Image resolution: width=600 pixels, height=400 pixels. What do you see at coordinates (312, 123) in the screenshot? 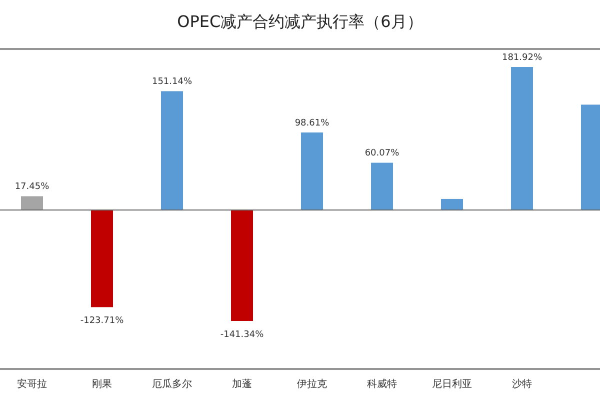
I see `data-label: 98.61%` at bounding box center [312, 123].